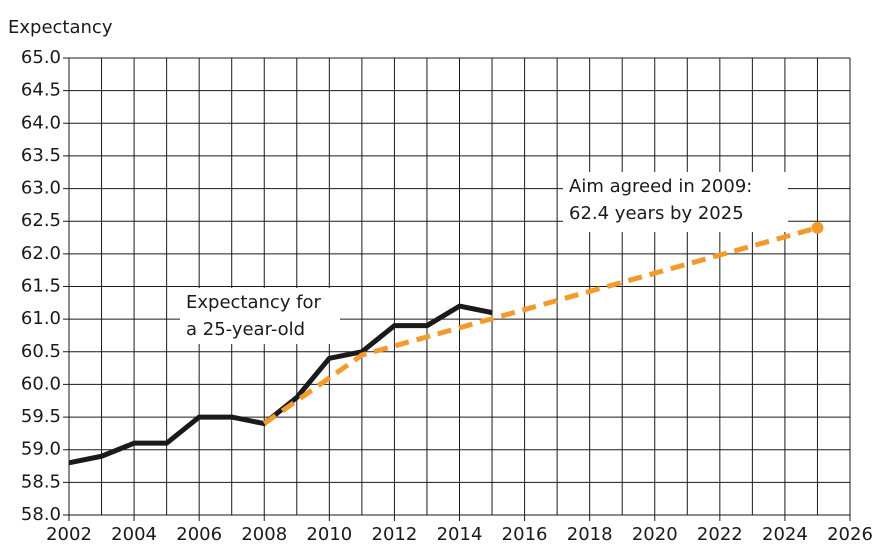 The image size is (881, 548). Describe the element at coordinates (41, 481) in the screenshot. I see `y-tick-label: 58.5` at that location.